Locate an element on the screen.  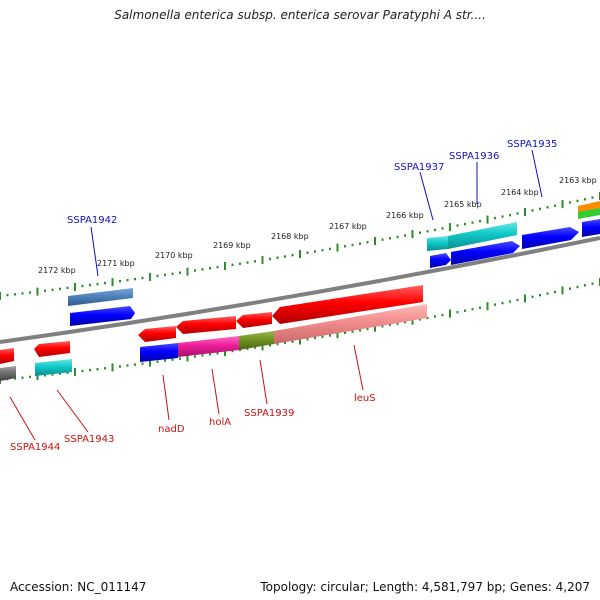
gene-label-sspa1944: SSPA1944 is located at coordinates (35, 447).